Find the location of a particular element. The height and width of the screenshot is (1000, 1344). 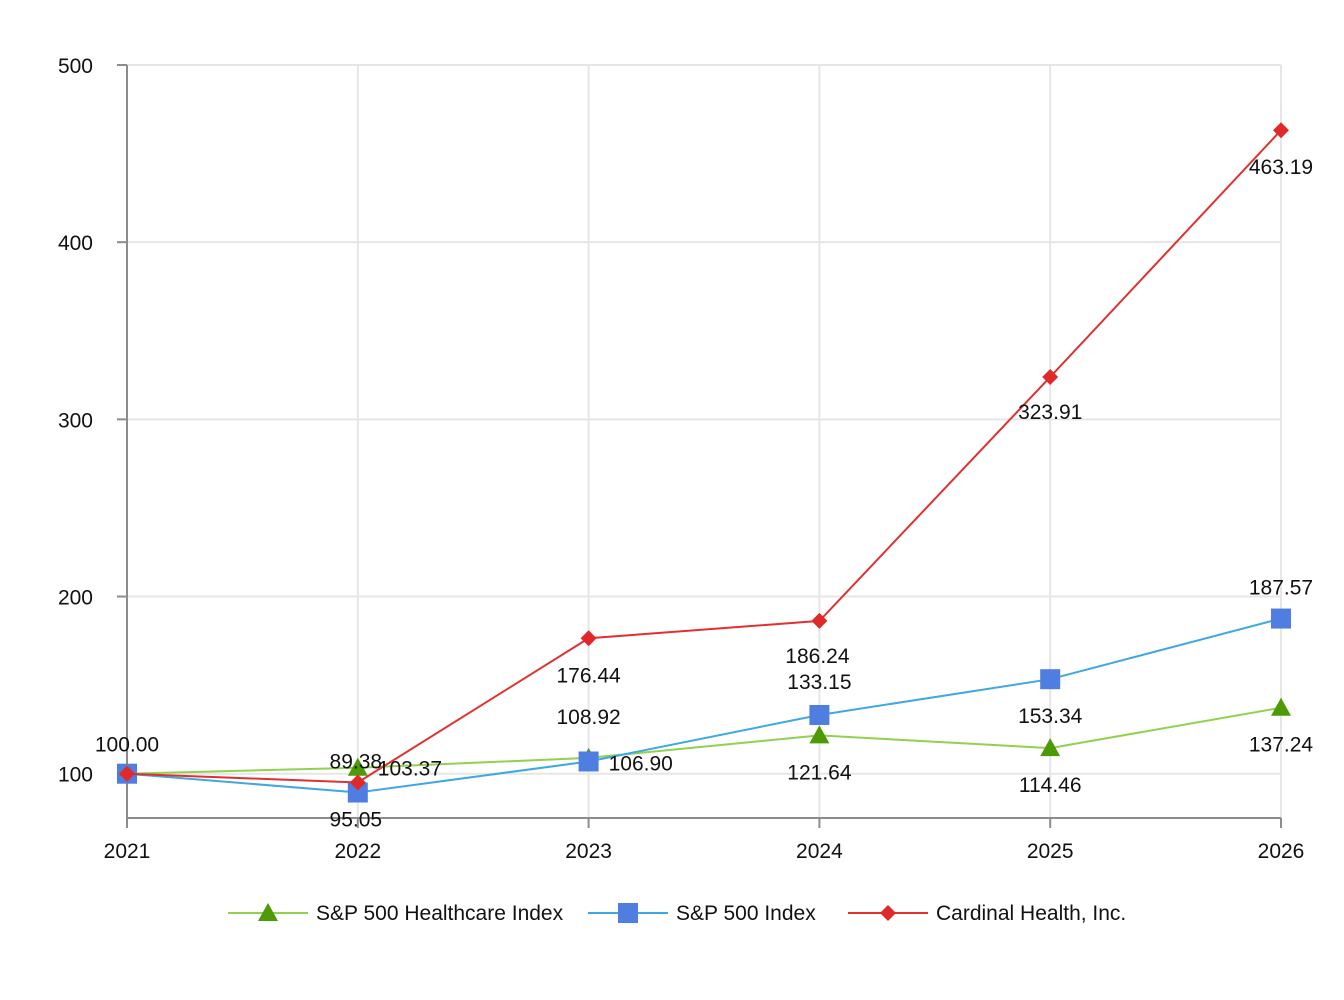

data-label: 153.34 is located at coordinates (1050, 716).